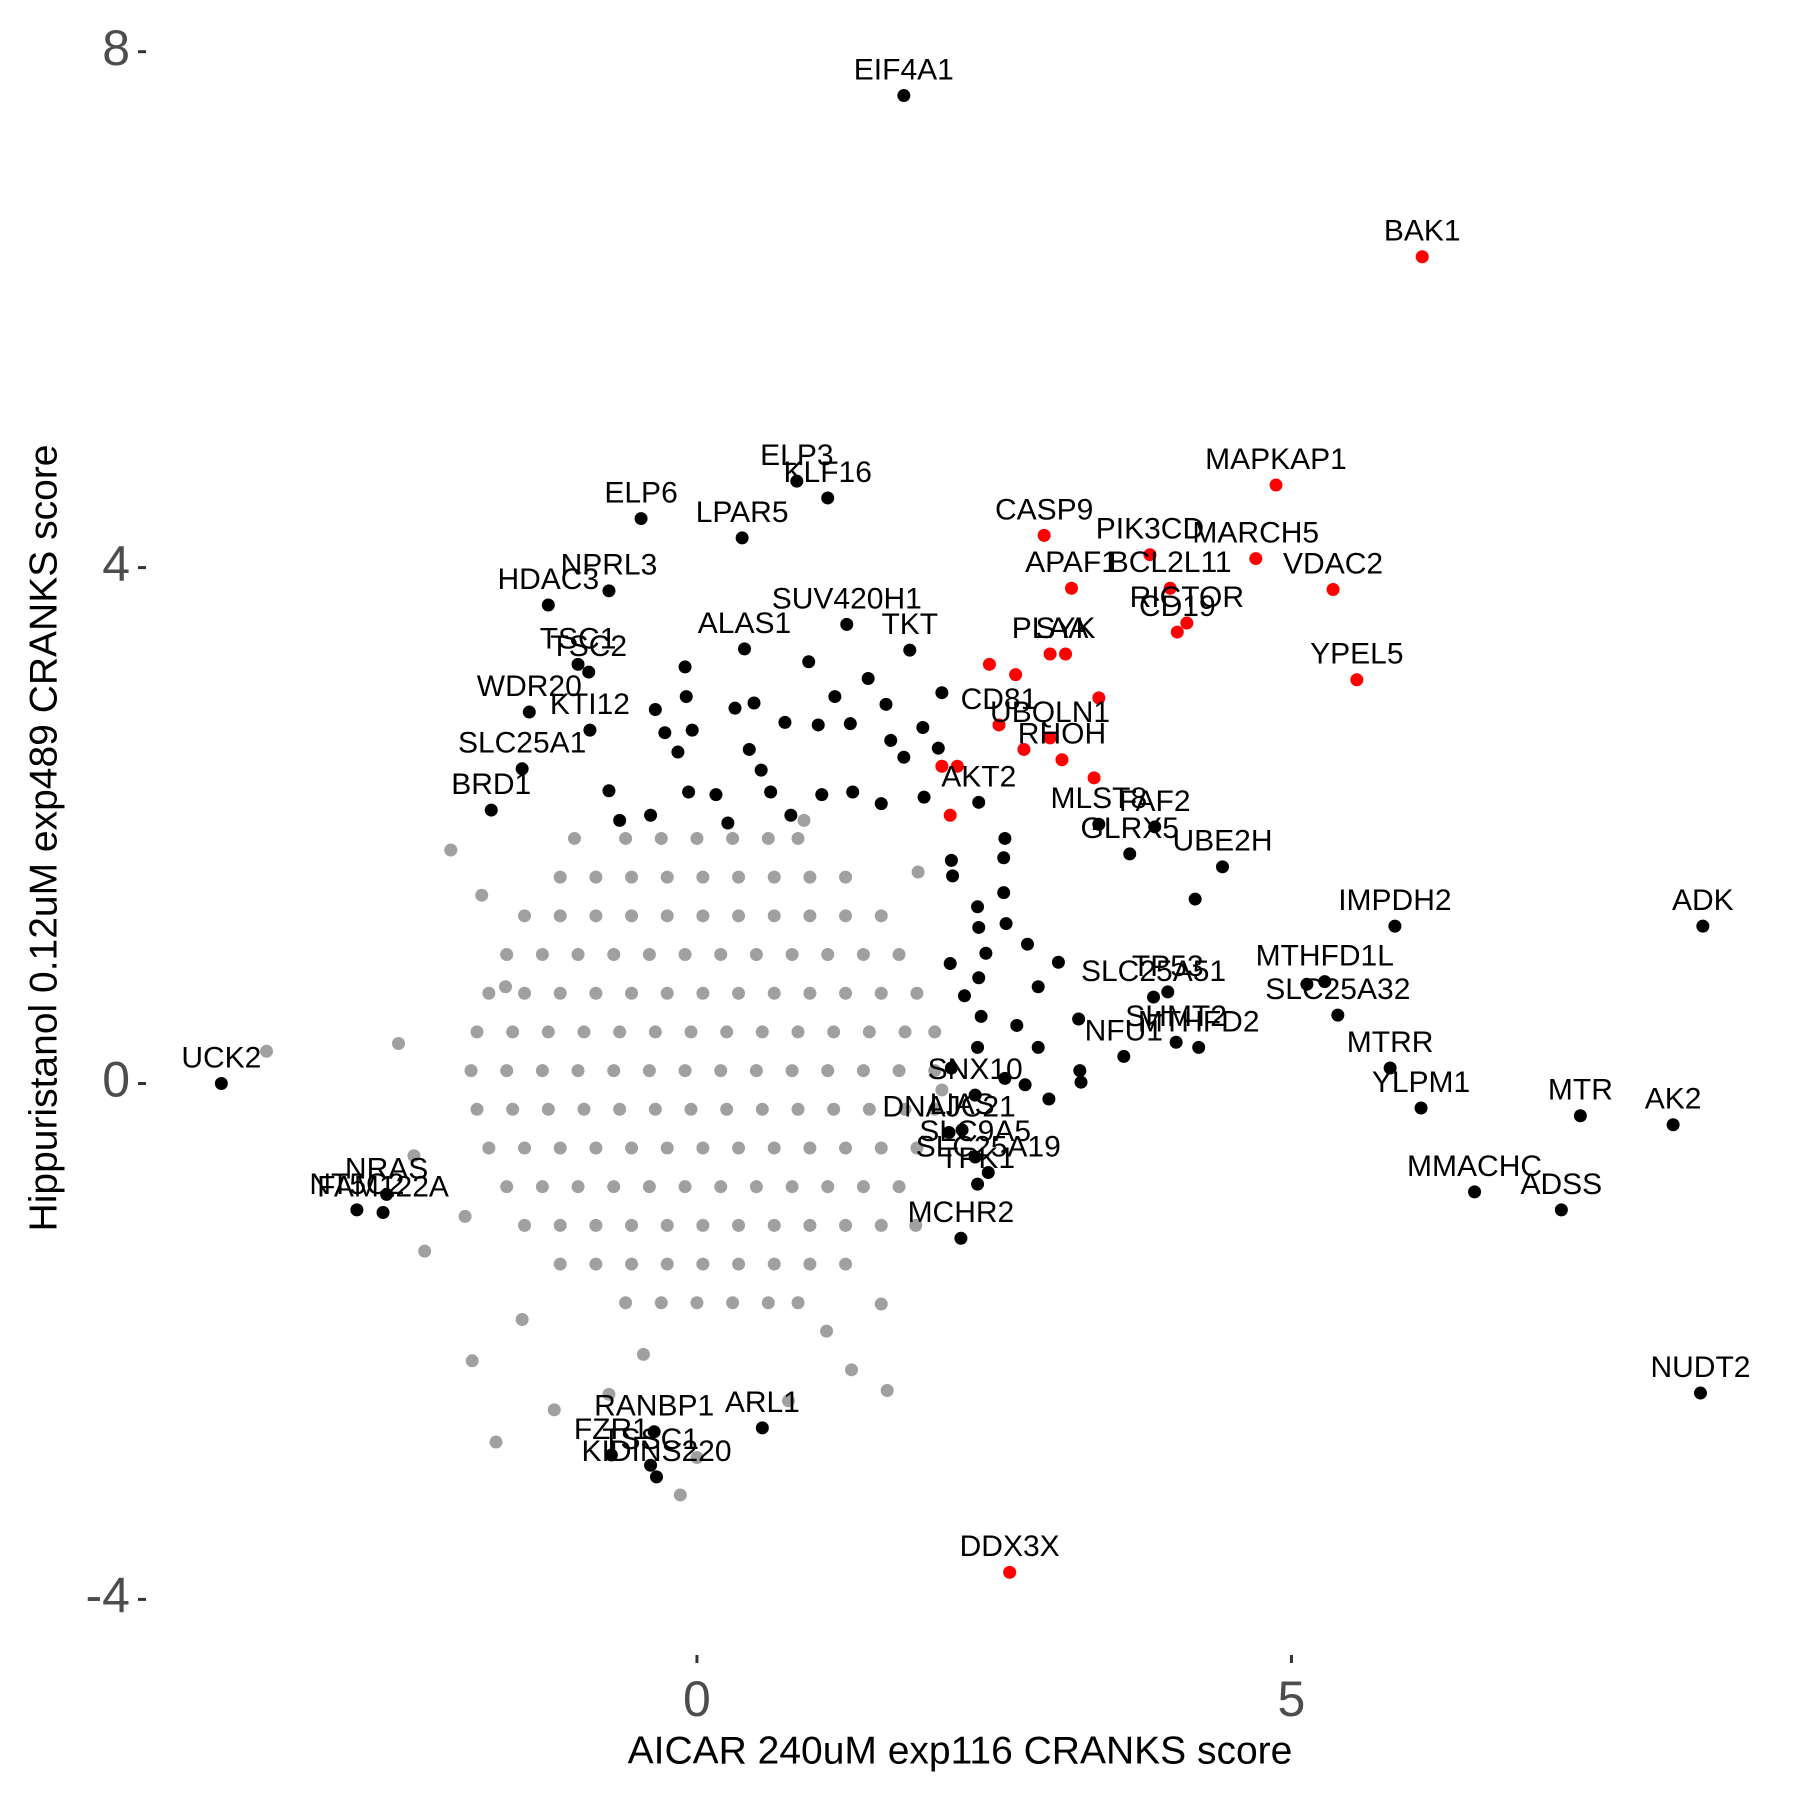 The image size is (1800, 1800). What do you see at coordinates (650, 1439) in the screenshot?
I see `point-label: TSSC1` at bounding box center [650, 1439].